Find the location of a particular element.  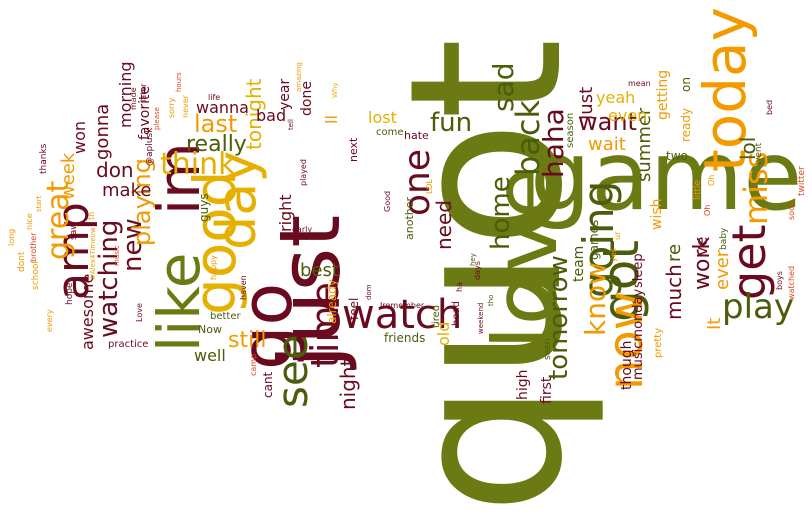

word-wanna: wanna is located at coordinates (222, 107).